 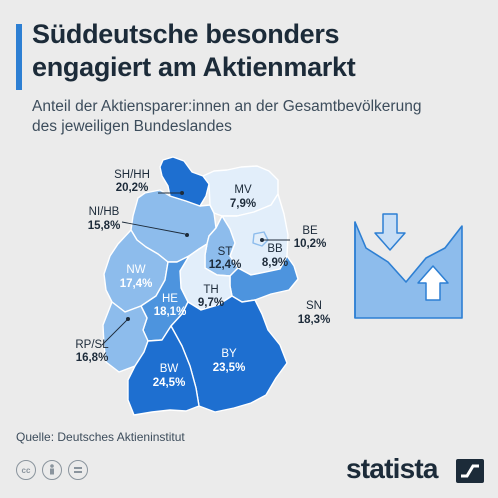 What do you see at coordinates (26, 470) in the screenshot?
I see `cc-icon: cc` at bounding box center [26, 470].